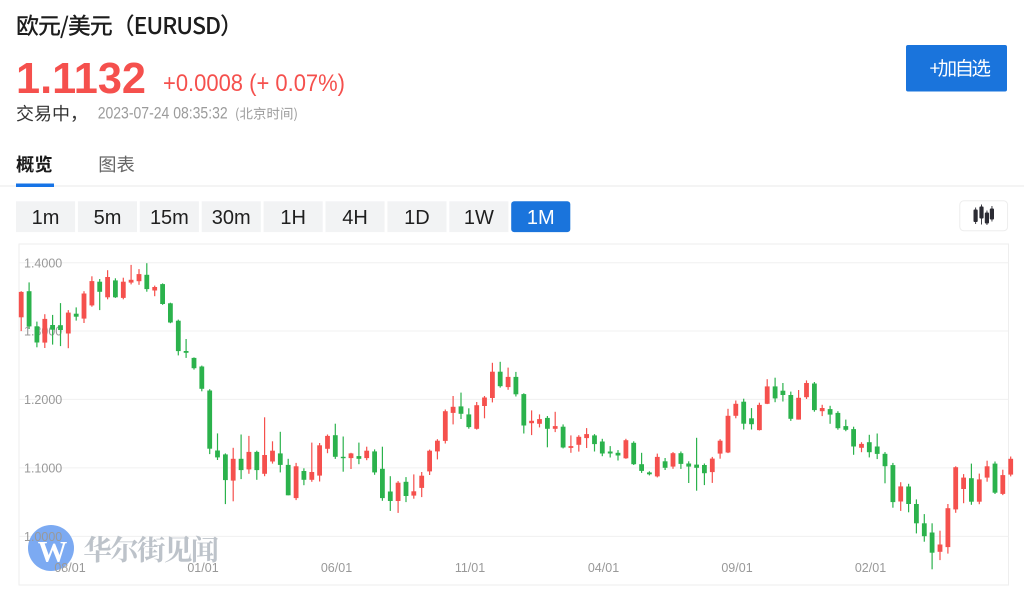 The image size is (1024, 598). I want to click on svg-text: 1.0000, so click(43, 537).